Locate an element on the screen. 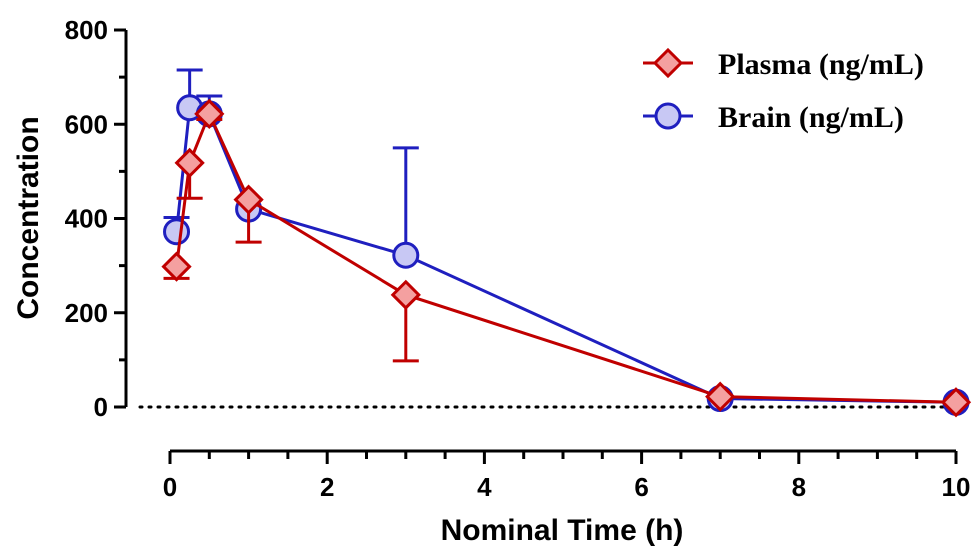 The width and height of the screenshot is (974, 551). y-axis-title: Concentration is located at coordinates (28, 217).